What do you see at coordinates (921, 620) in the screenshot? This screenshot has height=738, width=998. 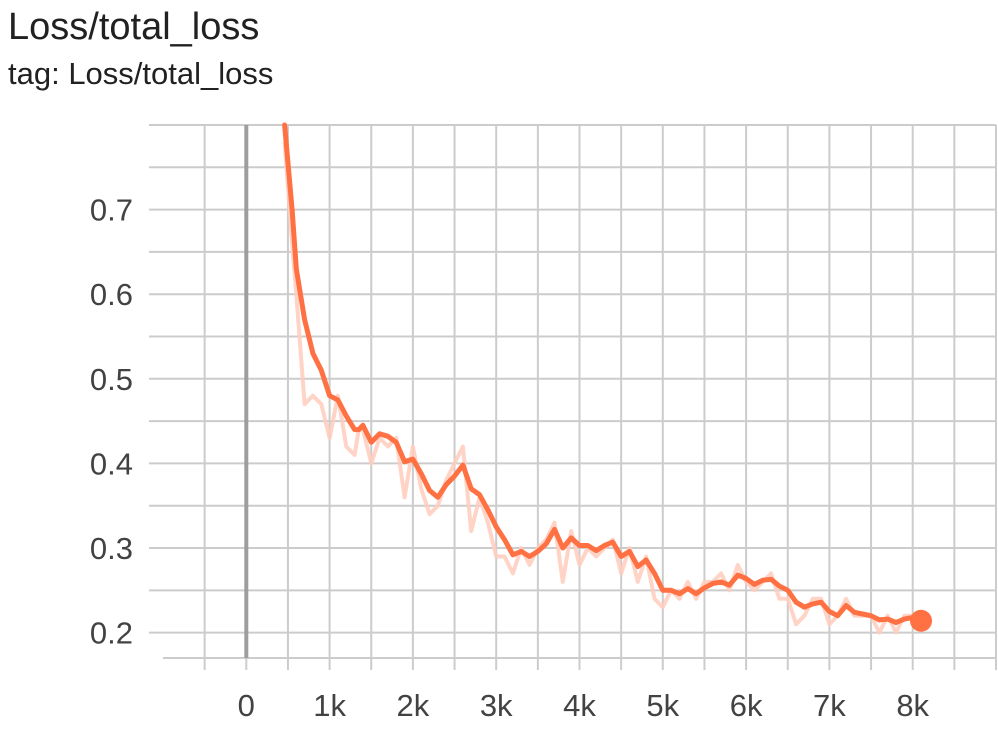 I see `last-point-marker` at bounding box center [921, 620].